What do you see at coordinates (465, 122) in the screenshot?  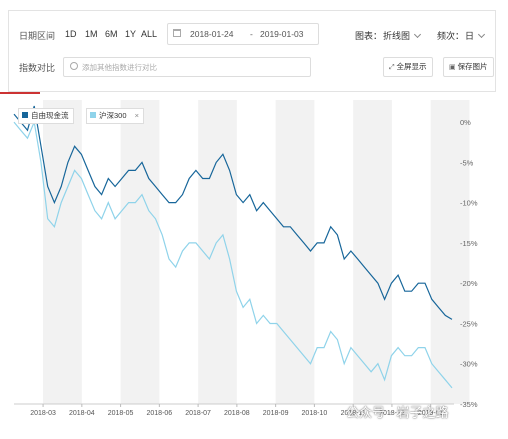 I see `y-tick-label: 0%` at bounding box center [465, 122].